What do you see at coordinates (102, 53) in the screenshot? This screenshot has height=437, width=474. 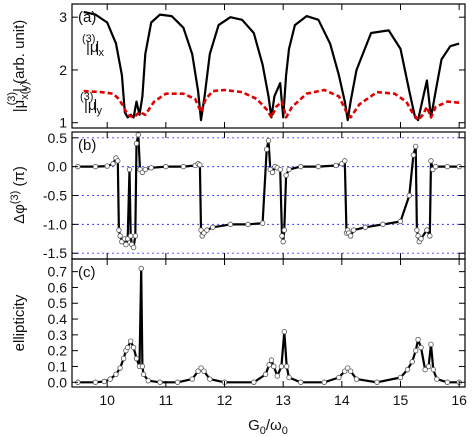 I see `label-sub: x` at bounding box center [102, 53].